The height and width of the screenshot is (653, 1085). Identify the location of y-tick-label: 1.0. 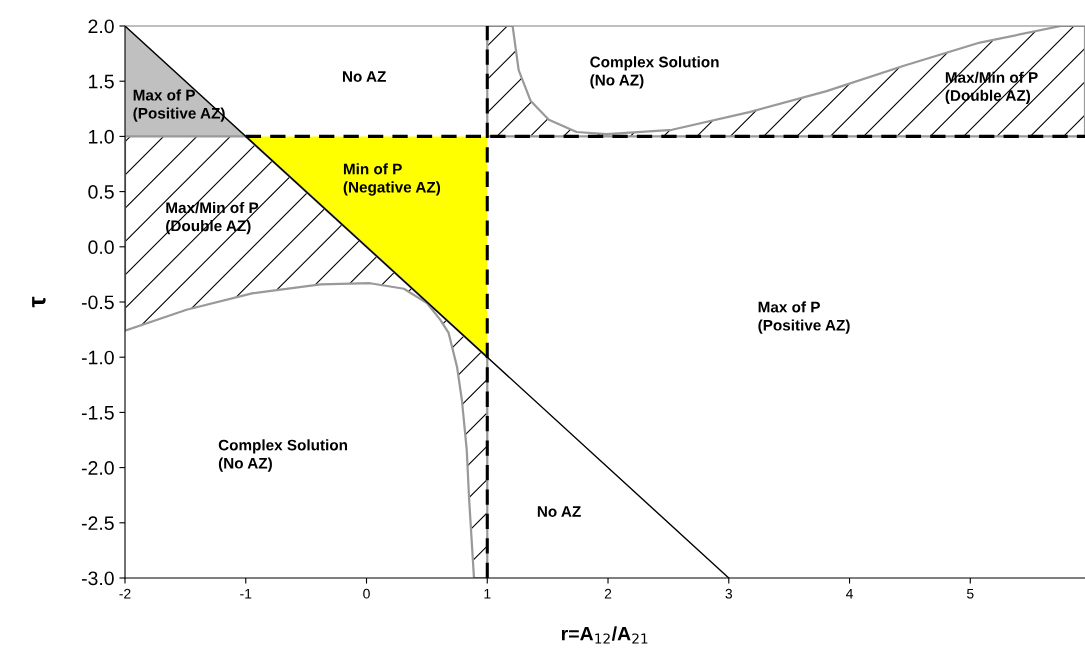
(101, 136).